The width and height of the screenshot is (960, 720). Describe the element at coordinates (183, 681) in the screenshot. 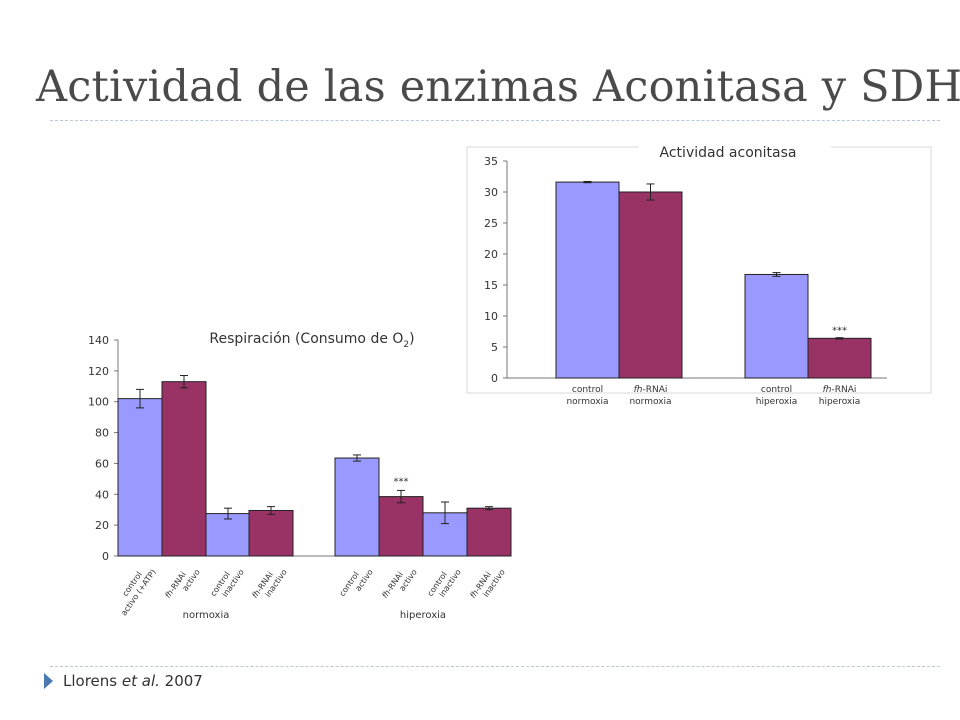

I see `citation-year: 2007` at that location.